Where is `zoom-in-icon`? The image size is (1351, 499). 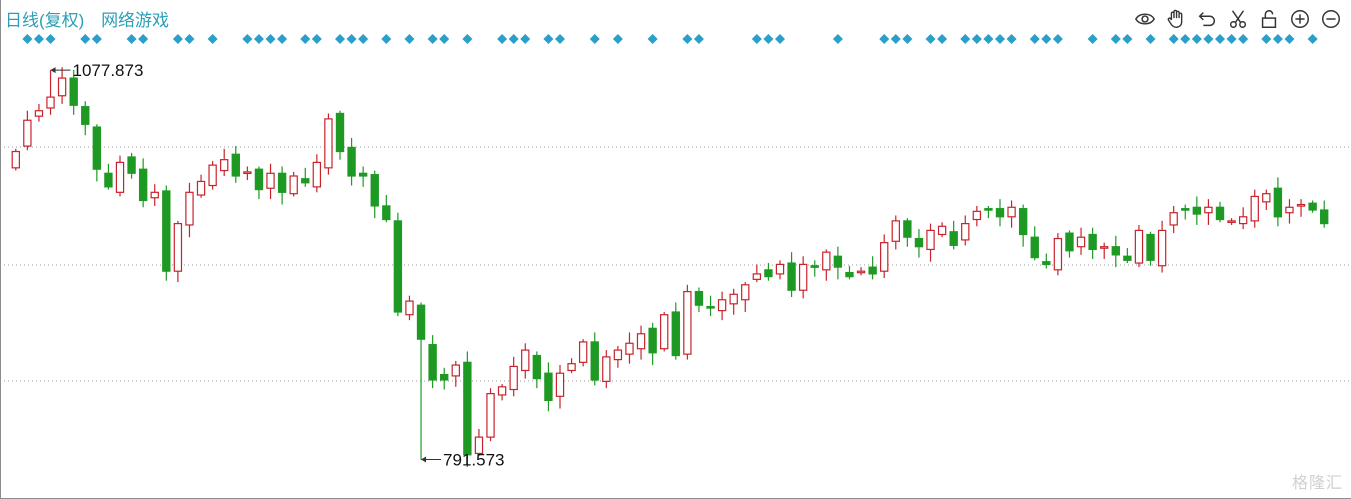
zoom-in-icon is located at coordinates (1300, 19).